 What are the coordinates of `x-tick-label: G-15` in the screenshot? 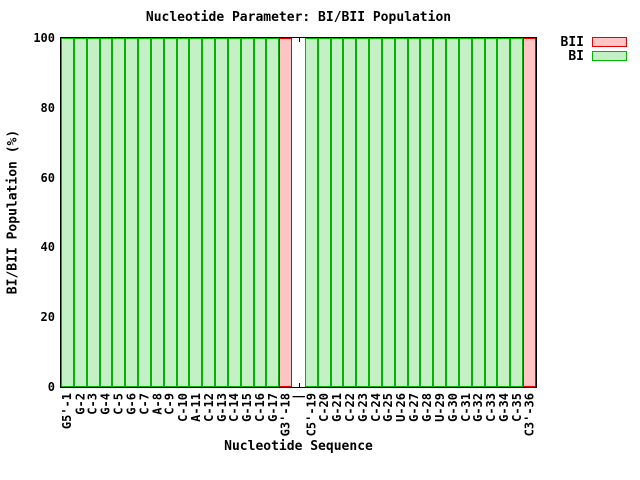 It's located at (247, 407).